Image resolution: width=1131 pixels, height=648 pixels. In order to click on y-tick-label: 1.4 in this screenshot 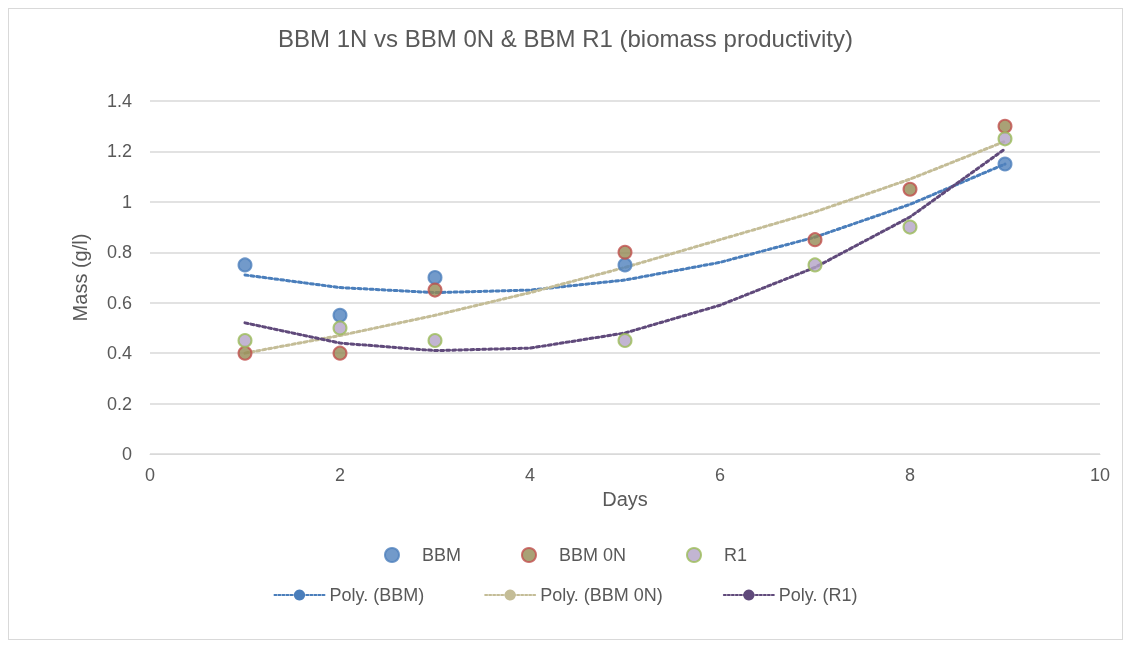, I will do `click(119, 101)`.